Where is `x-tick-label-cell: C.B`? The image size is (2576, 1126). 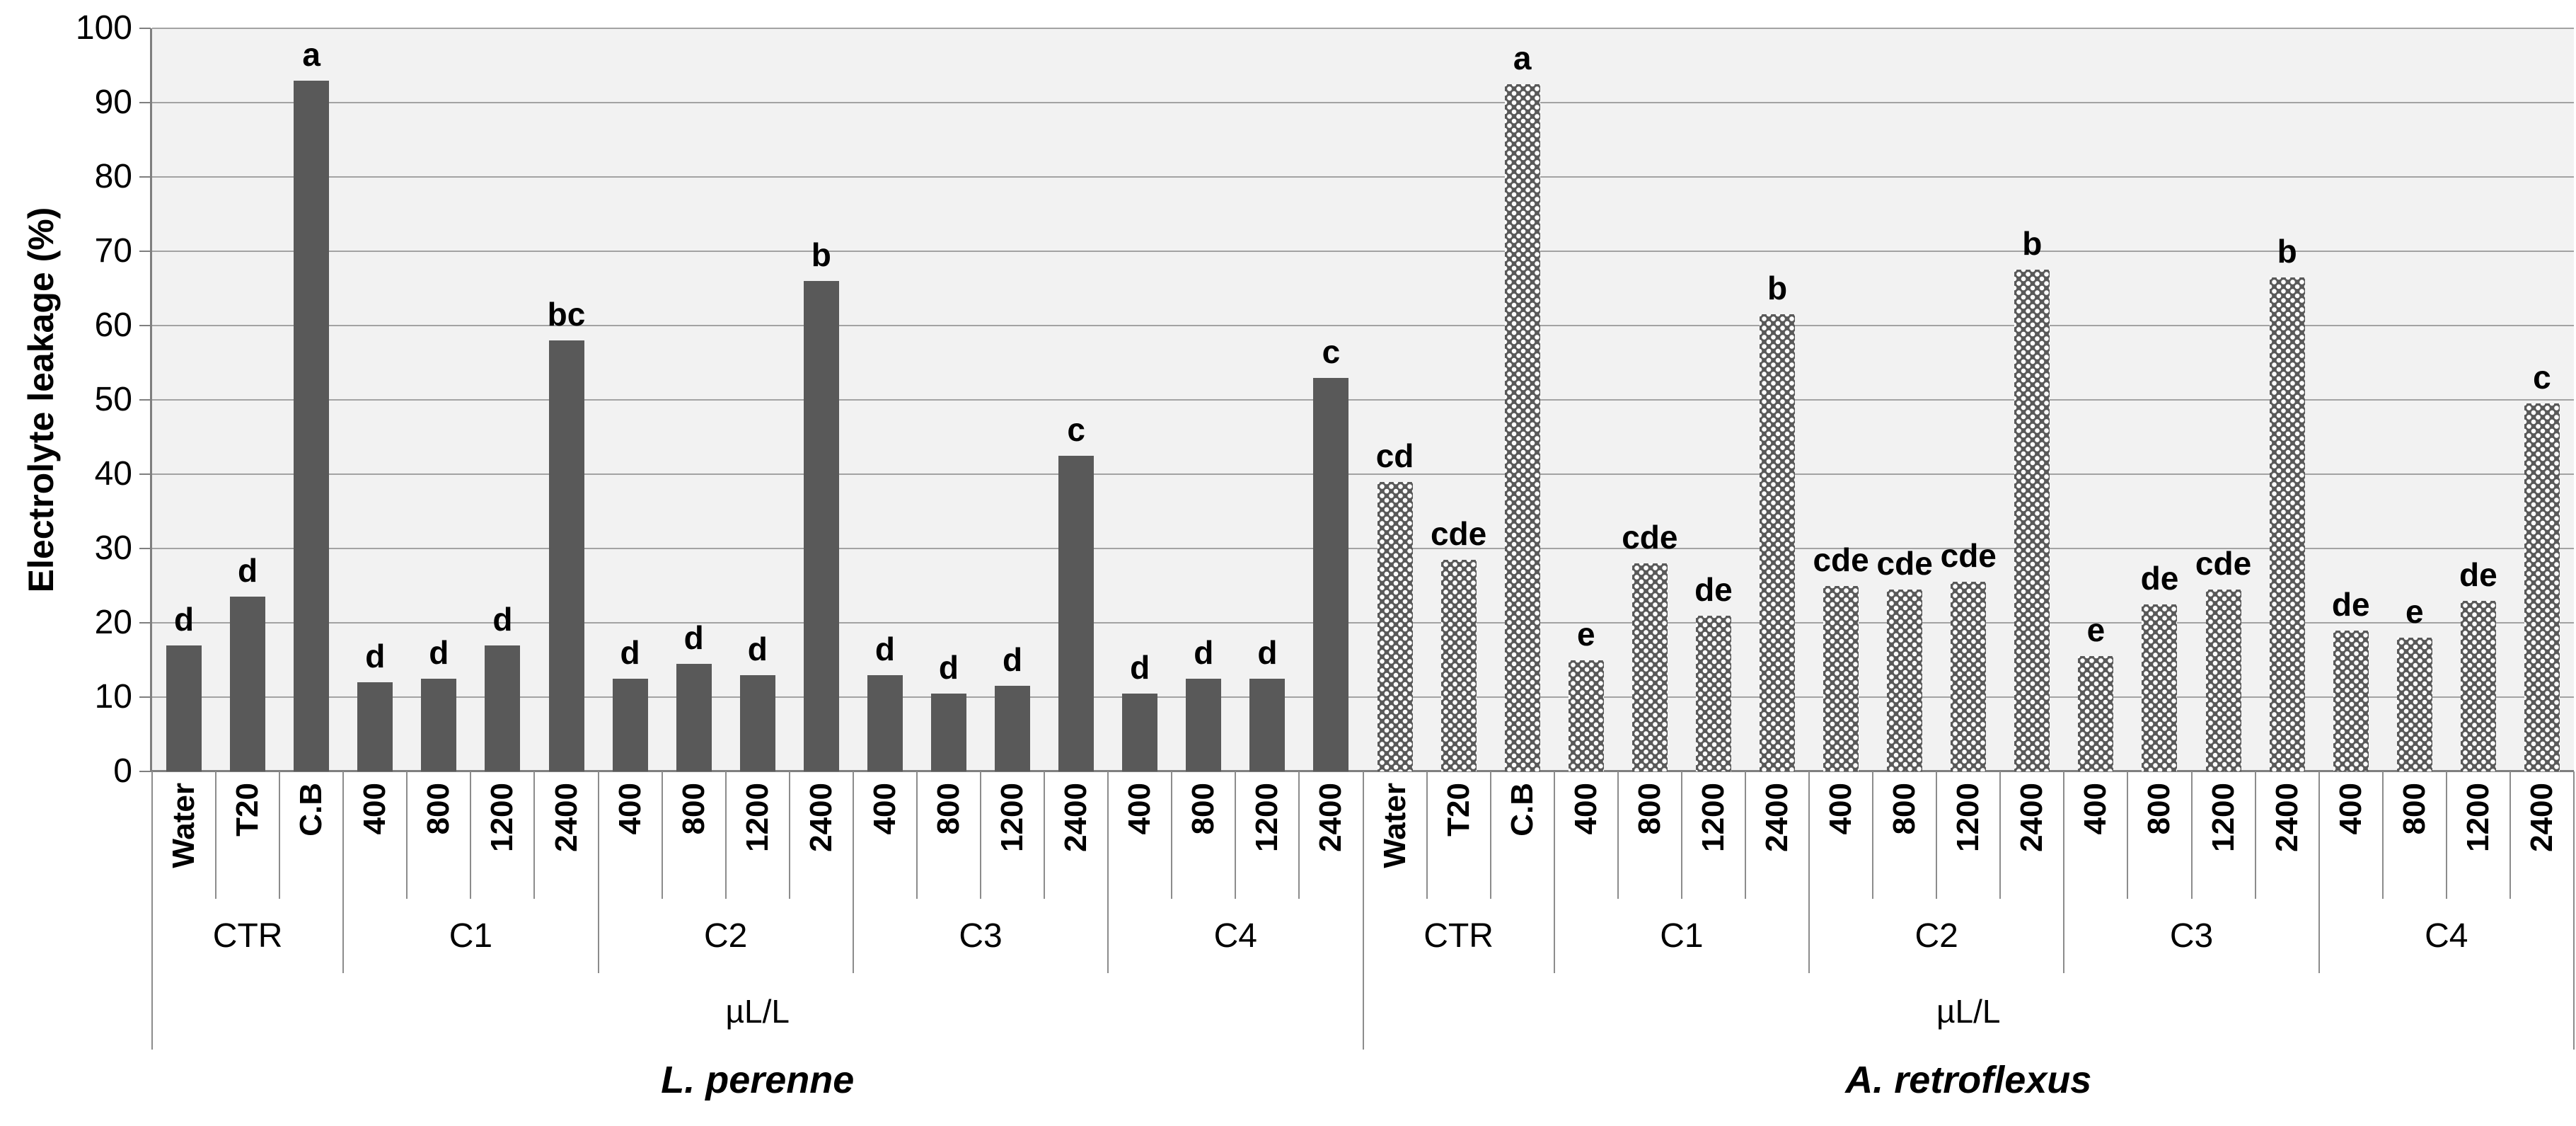 x-tick-label-cell: C.B is located at coordinates (1522, 835).